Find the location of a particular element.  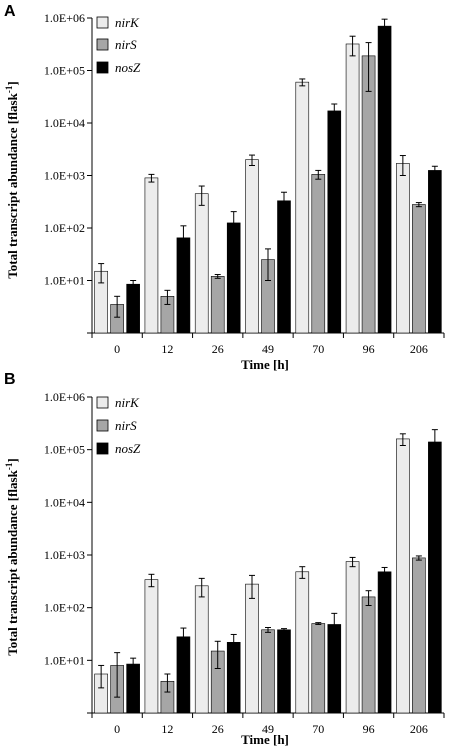

panel-label: A is located at coordinates (10, 11).